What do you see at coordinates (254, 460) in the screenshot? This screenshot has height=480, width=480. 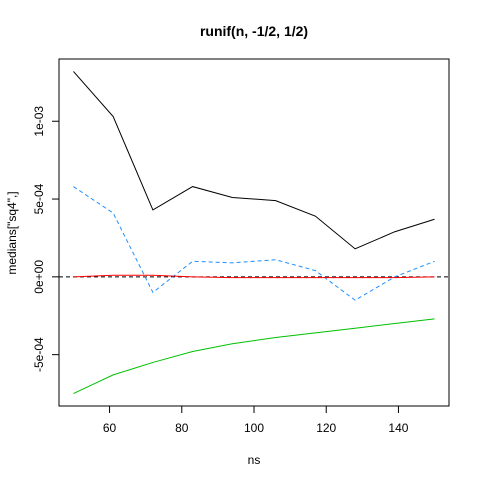 I see `x-axis-label: ns` at bounding box center [254, 460].